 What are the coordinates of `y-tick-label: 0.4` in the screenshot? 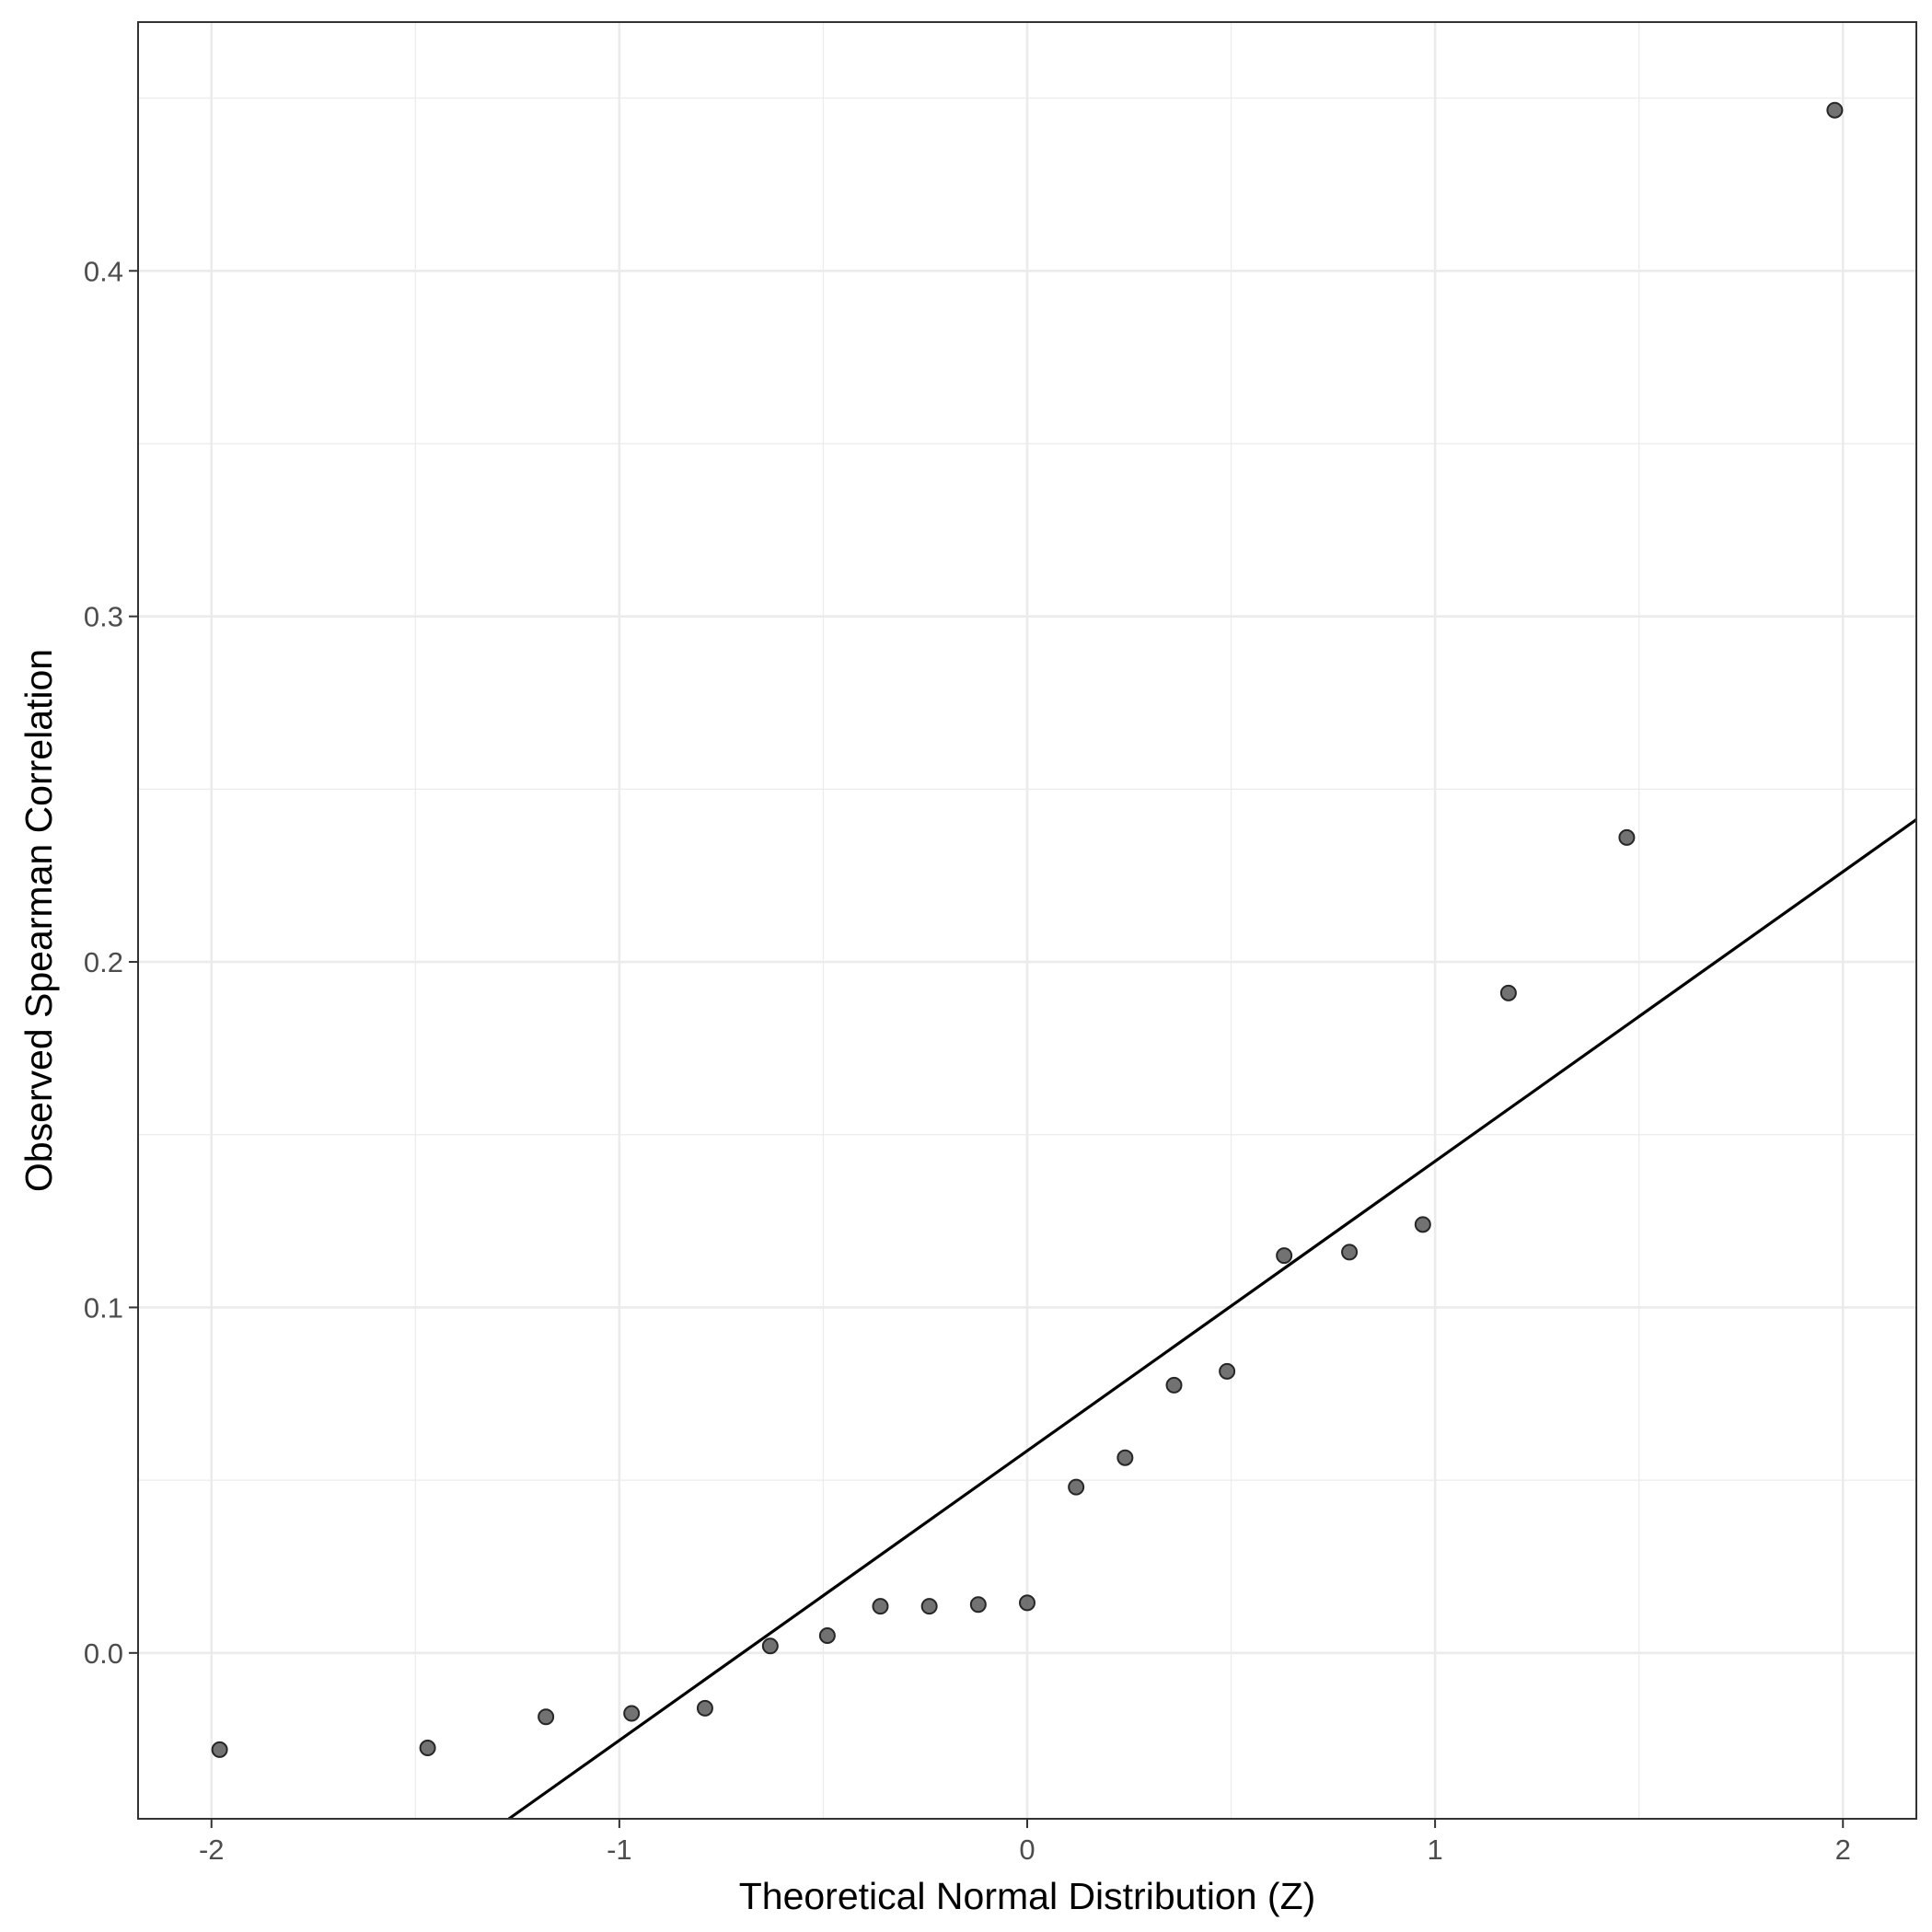 It's located at (104, 271).